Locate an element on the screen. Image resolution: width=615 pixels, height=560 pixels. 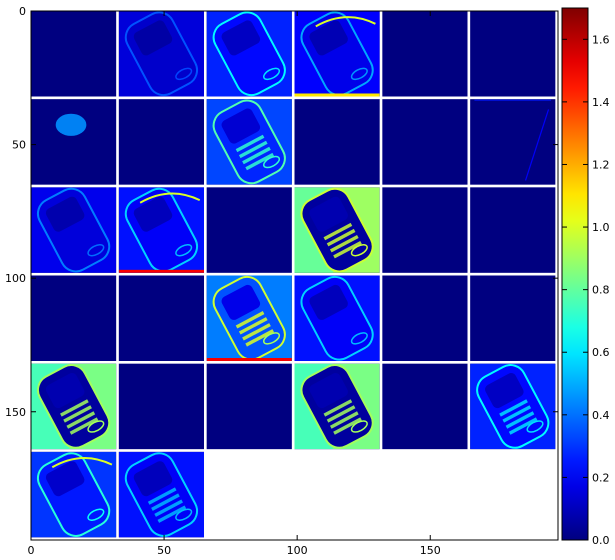
feature-tile-r2-c0 is located at coordinates (74, 230).